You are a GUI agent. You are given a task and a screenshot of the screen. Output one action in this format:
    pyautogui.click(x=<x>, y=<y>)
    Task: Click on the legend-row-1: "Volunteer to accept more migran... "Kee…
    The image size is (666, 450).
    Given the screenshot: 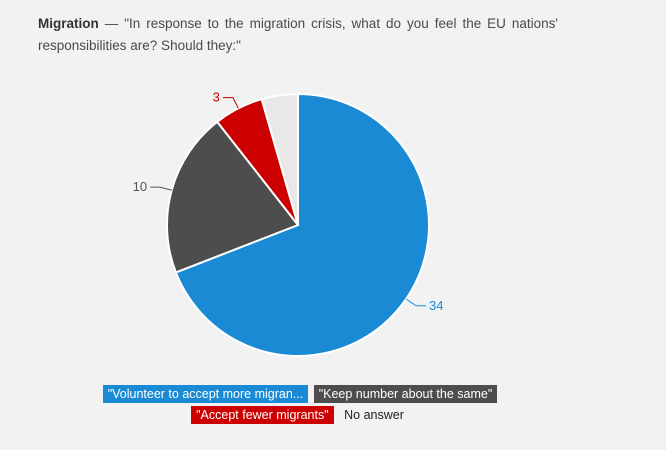 What is the action you would take?
    pyautogui.click(x=300, y=394)
    